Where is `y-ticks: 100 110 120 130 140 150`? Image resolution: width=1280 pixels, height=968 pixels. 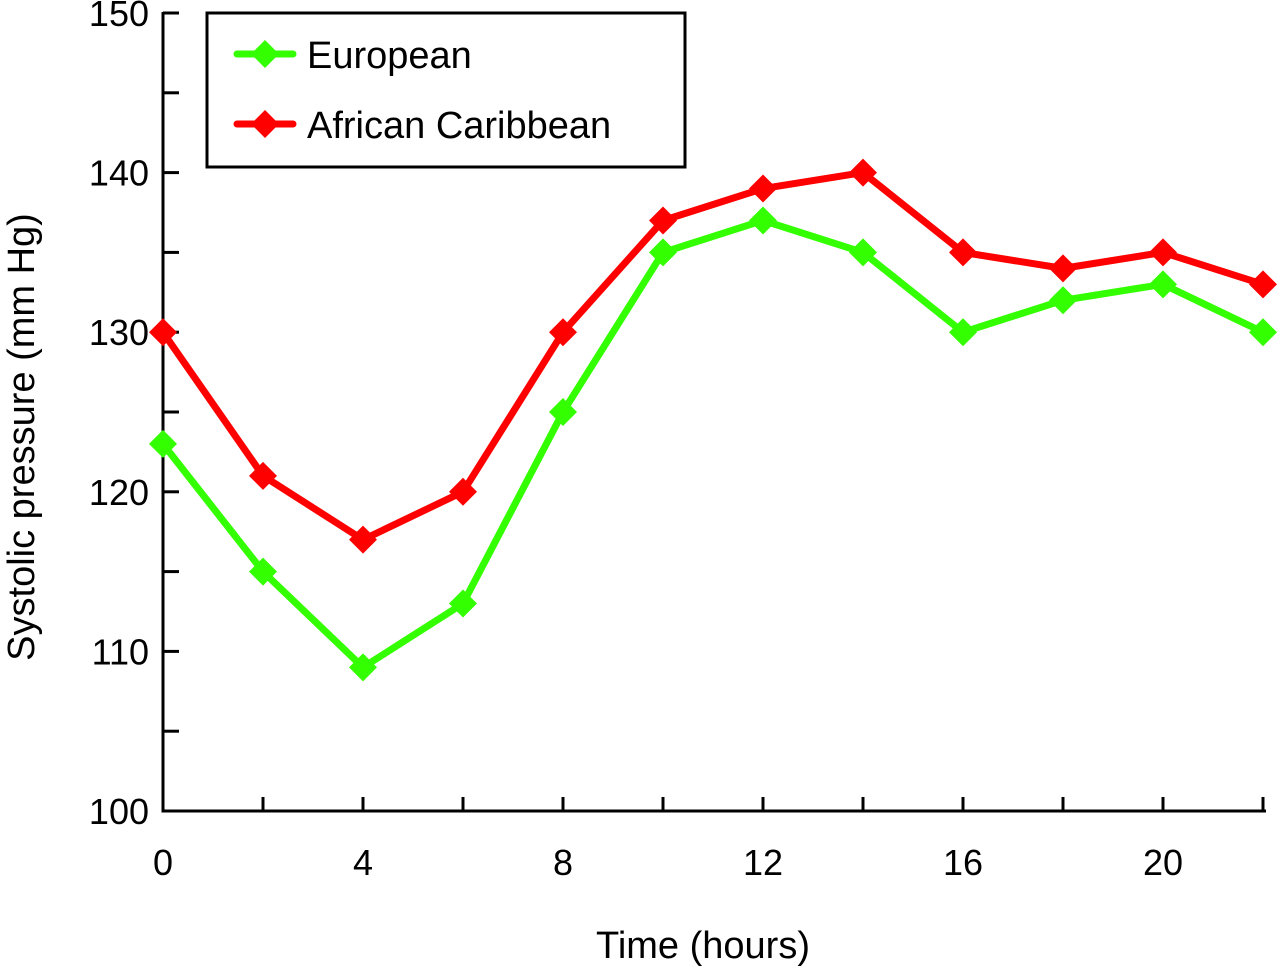 y-ticks: 100 110 120 130 140 150 is located at coordinates (134, 416).